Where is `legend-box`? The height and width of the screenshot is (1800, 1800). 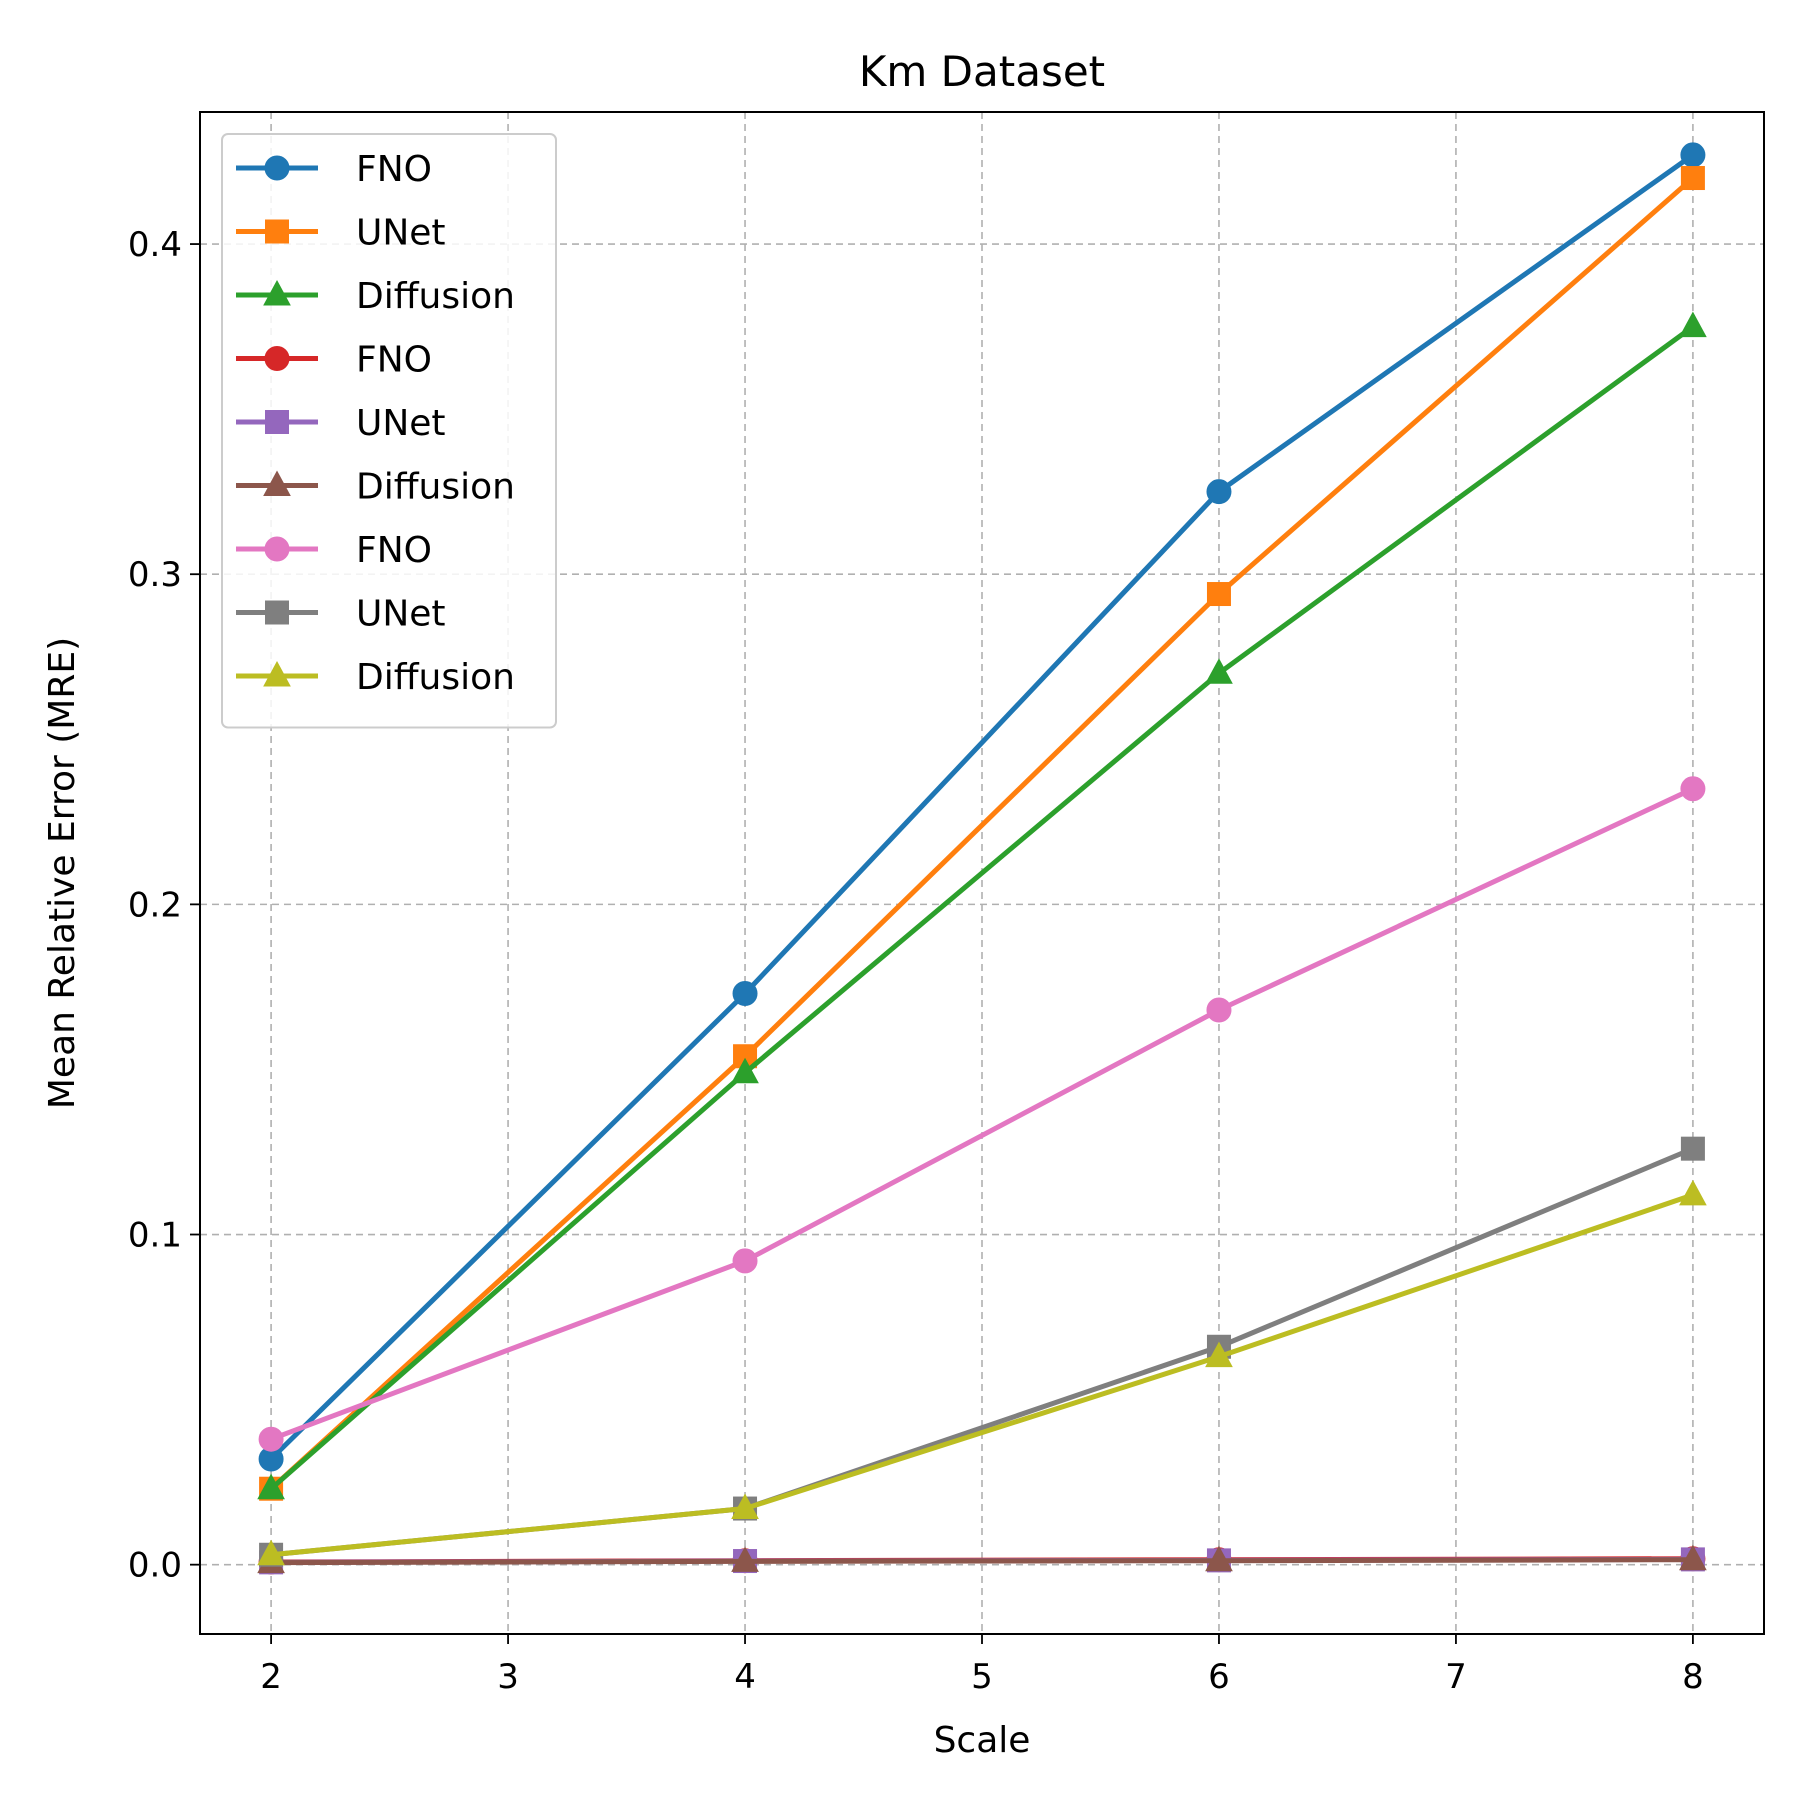 legend-box is located at coordinates (389, 431).